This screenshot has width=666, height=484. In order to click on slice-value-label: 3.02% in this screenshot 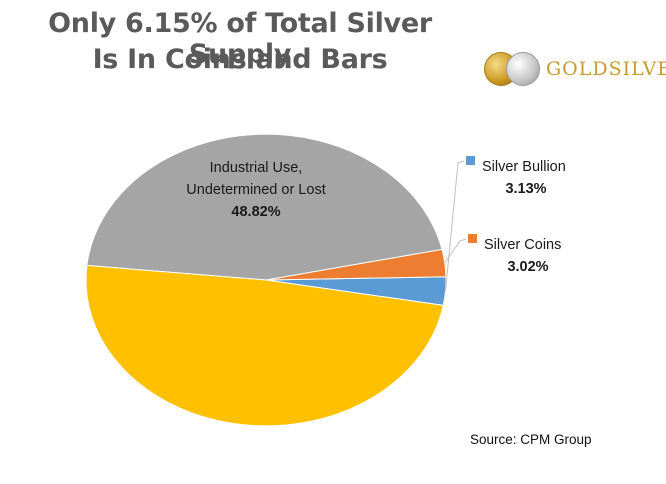, I will do `click(527, 267)`.